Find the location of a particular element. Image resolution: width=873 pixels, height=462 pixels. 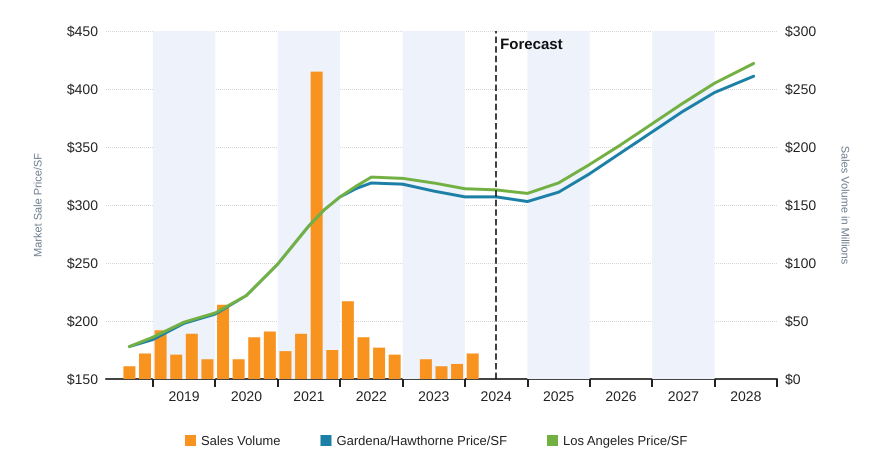

y2-axis-title: Sales Volume in Millions is located at coordinates (844, 205).